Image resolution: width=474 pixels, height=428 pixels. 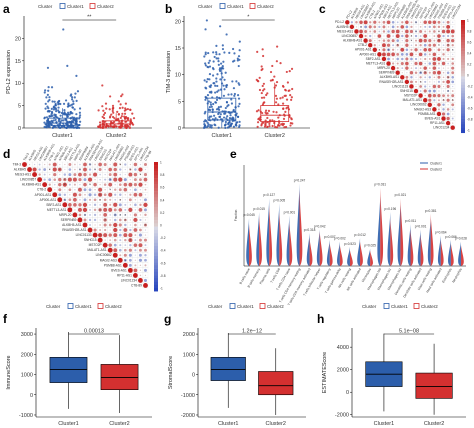 What do you see at coordinates (396, 13) in the screenshot?
I see `column-label: MRPL20` at bounding box center [396, 13].